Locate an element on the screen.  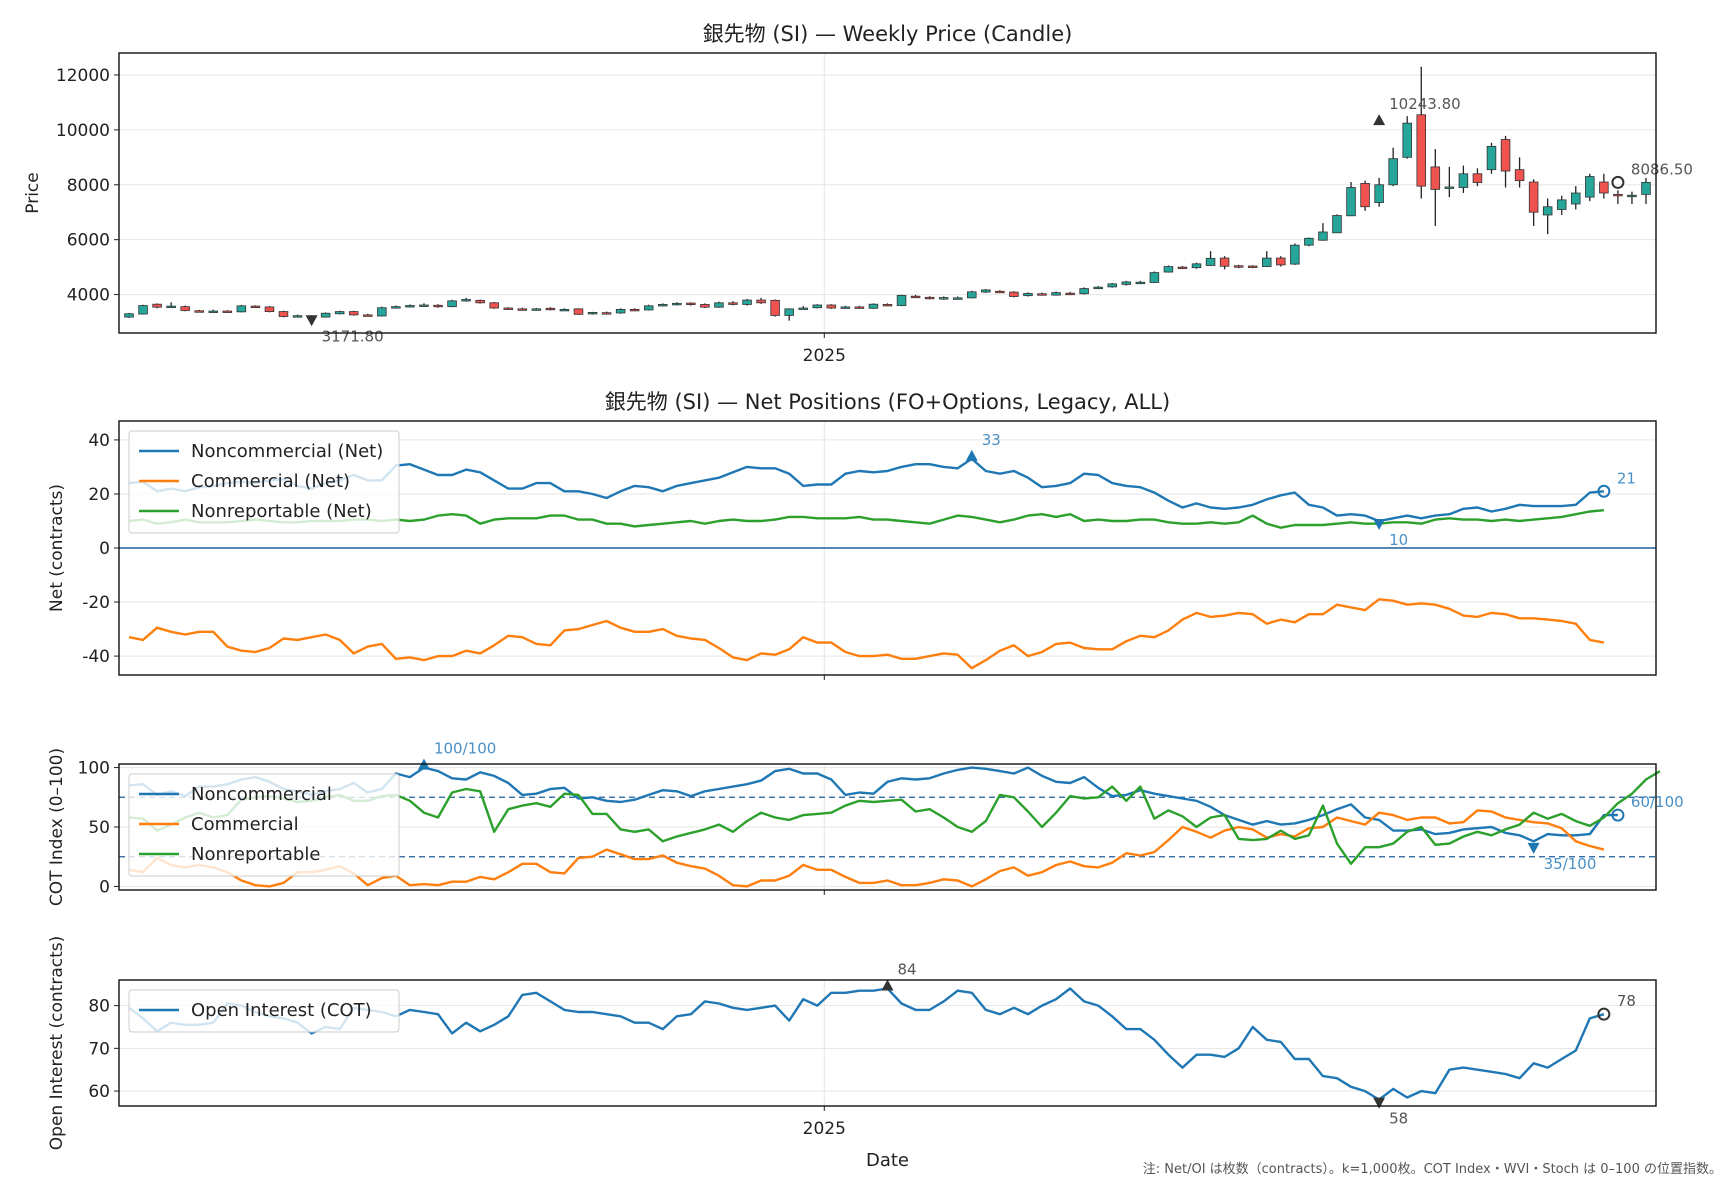
series-line is located at coordinates (866, 634).